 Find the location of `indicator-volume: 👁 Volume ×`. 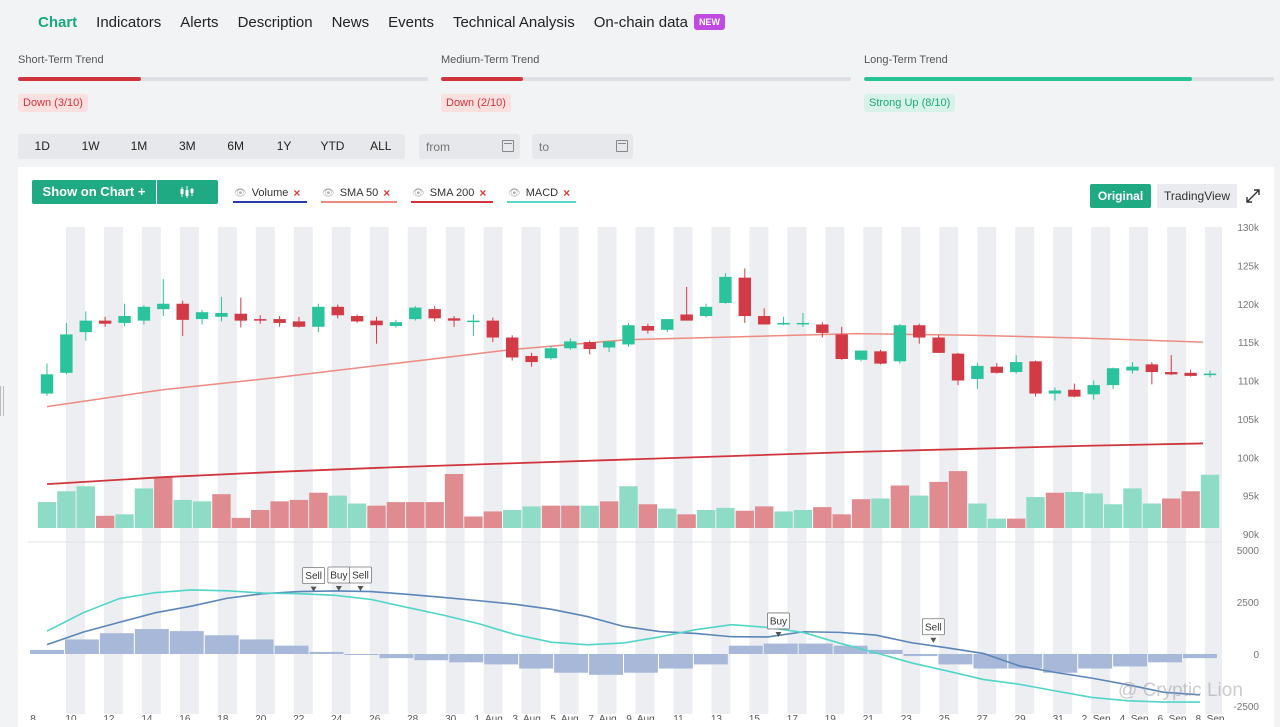

indicator-volume: 👁 Volume × is located at coordinates (267, 193).